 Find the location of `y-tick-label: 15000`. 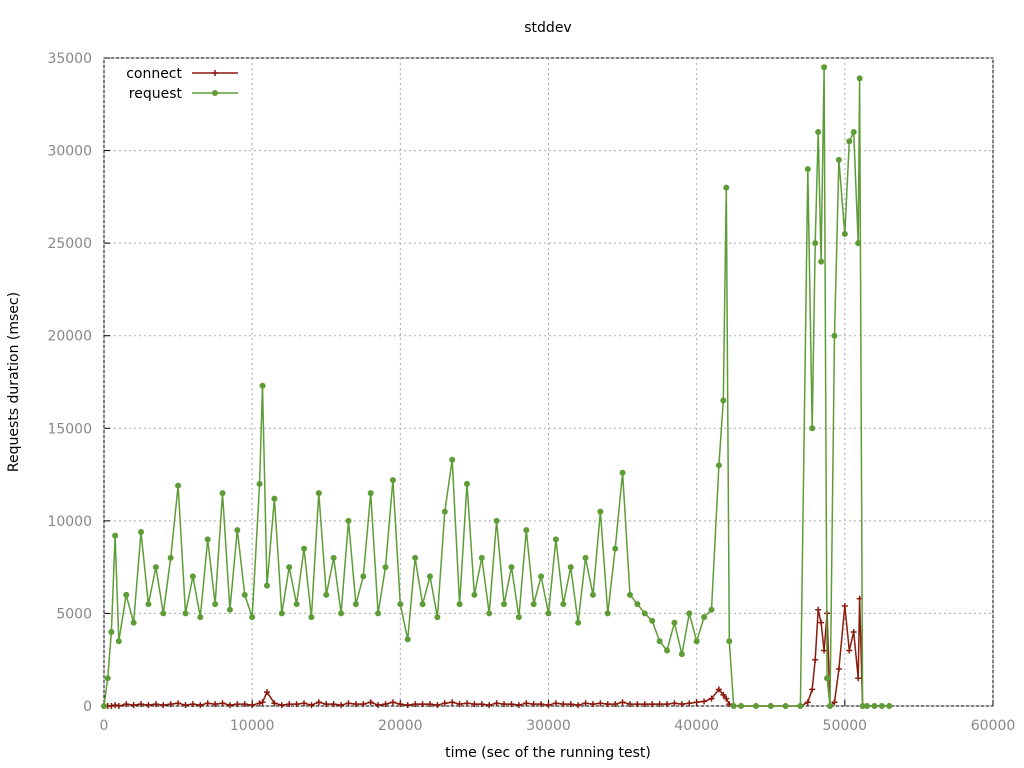

y-tick-label: 15000 is located at coordinates (69, 429).